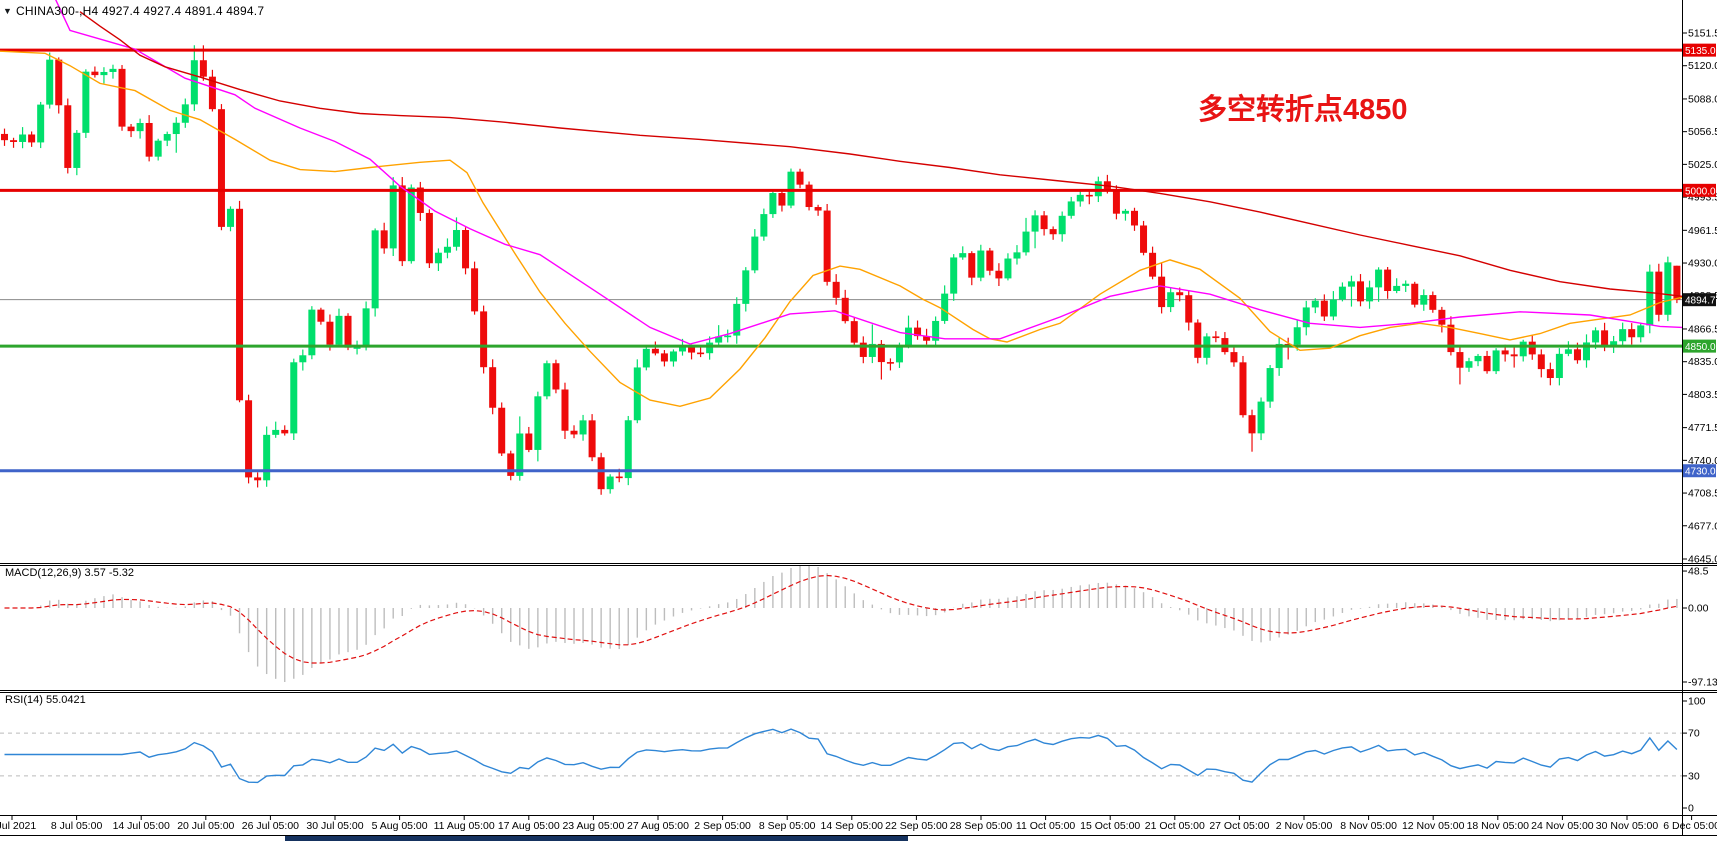 The width and height of the screenshot is (1717, 841). I want to click on svg-text: 4740.0, so click(1702, 461).